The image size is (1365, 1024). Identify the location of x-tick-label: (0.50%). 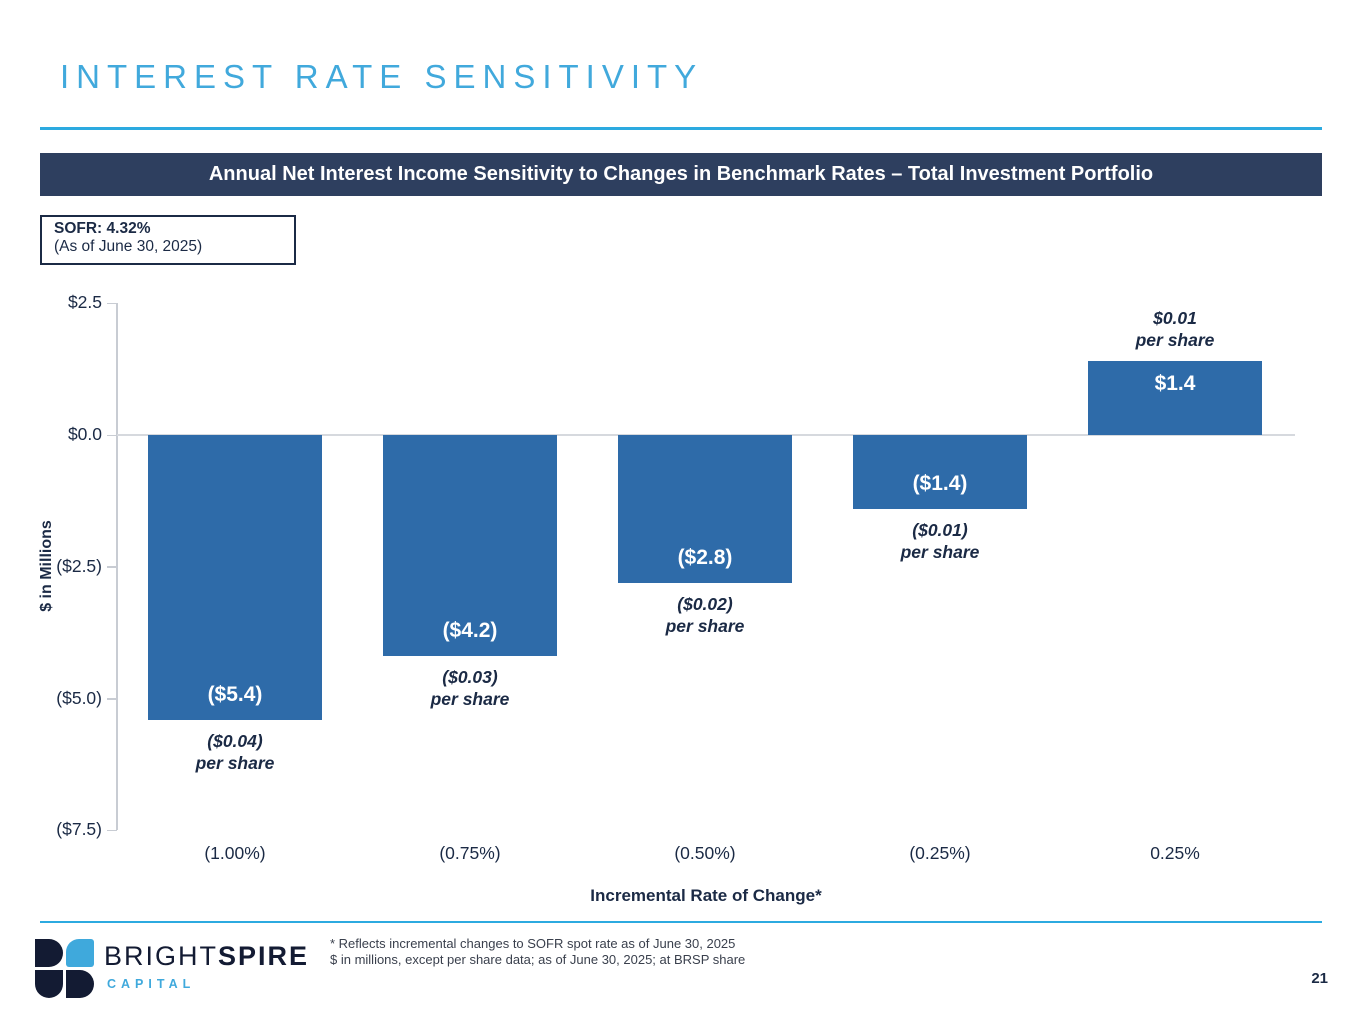
(705, 853).